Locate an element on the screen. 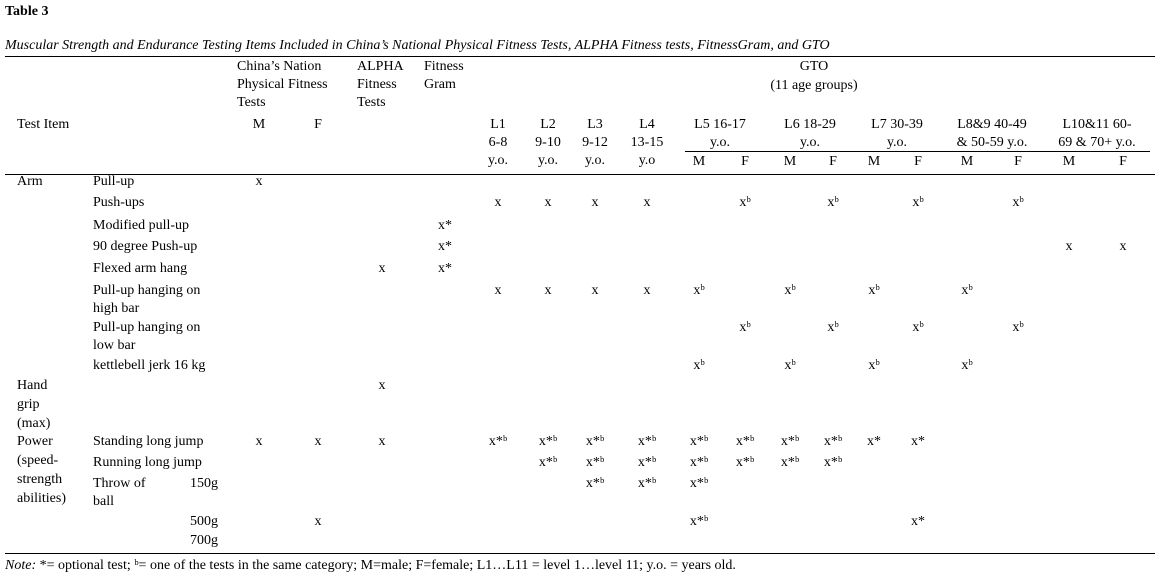  row-weight: 700g is located at coordinates (204, 540).